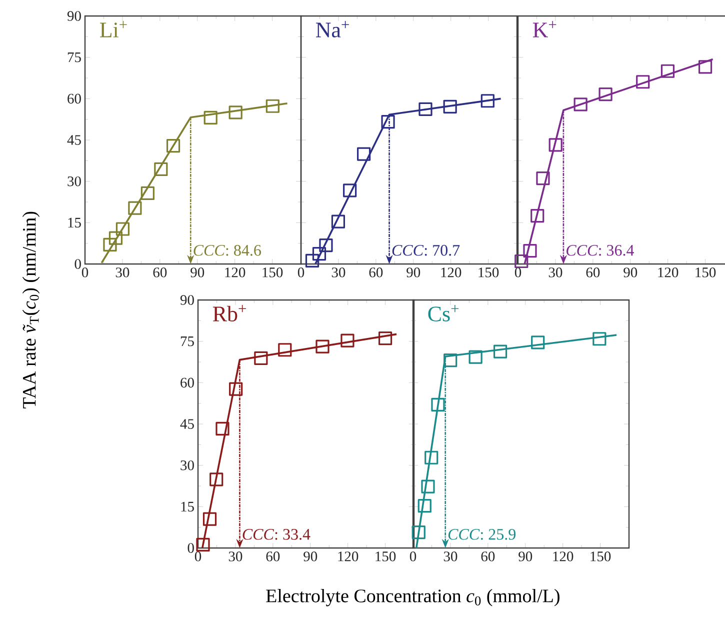 The width and height of the screenshot is (725, 622). Describe the element at coordinates (332, 29) in the screenshot. I see `chart-title: Na$^{+}$` at that location.